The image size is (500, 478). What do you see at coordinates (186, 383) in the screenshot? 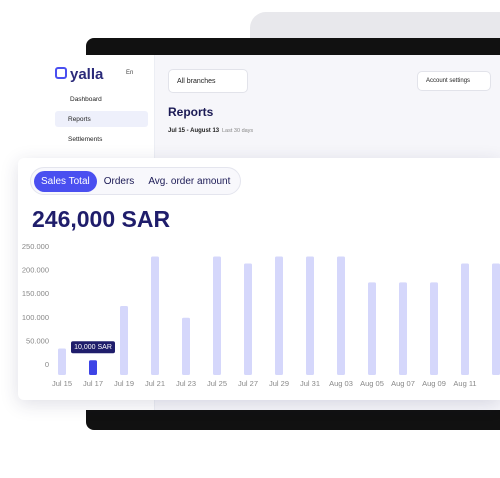
I see `x-tick-label: Jul 23` at bounding box center [186, 383].